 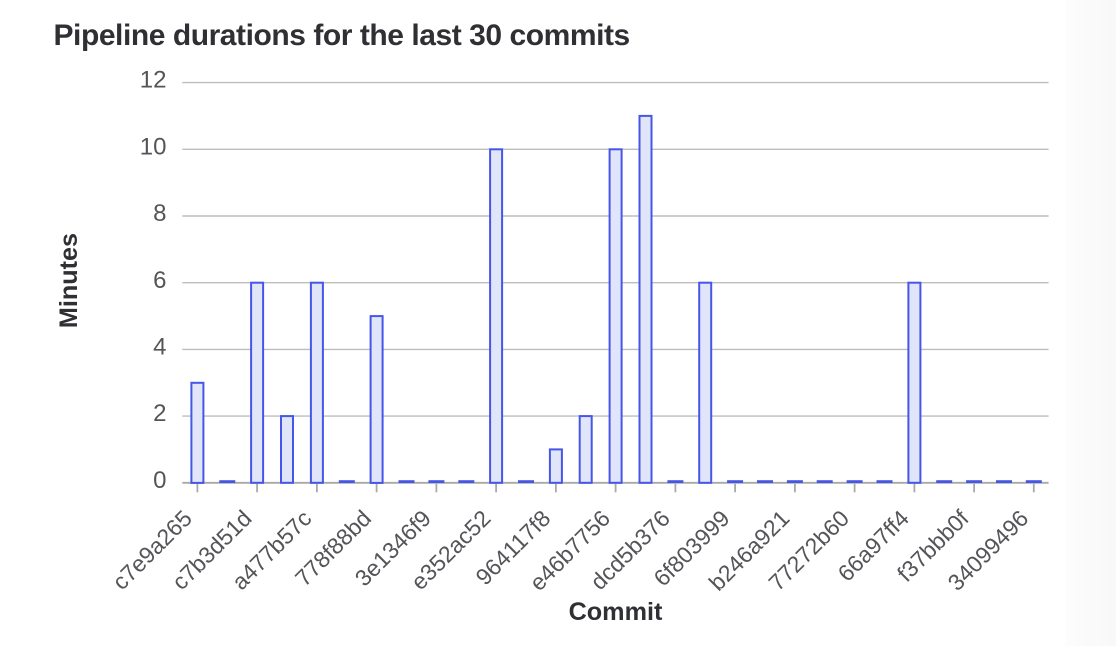 I want to click on svg-text: 2, so click(x=159, y=413).